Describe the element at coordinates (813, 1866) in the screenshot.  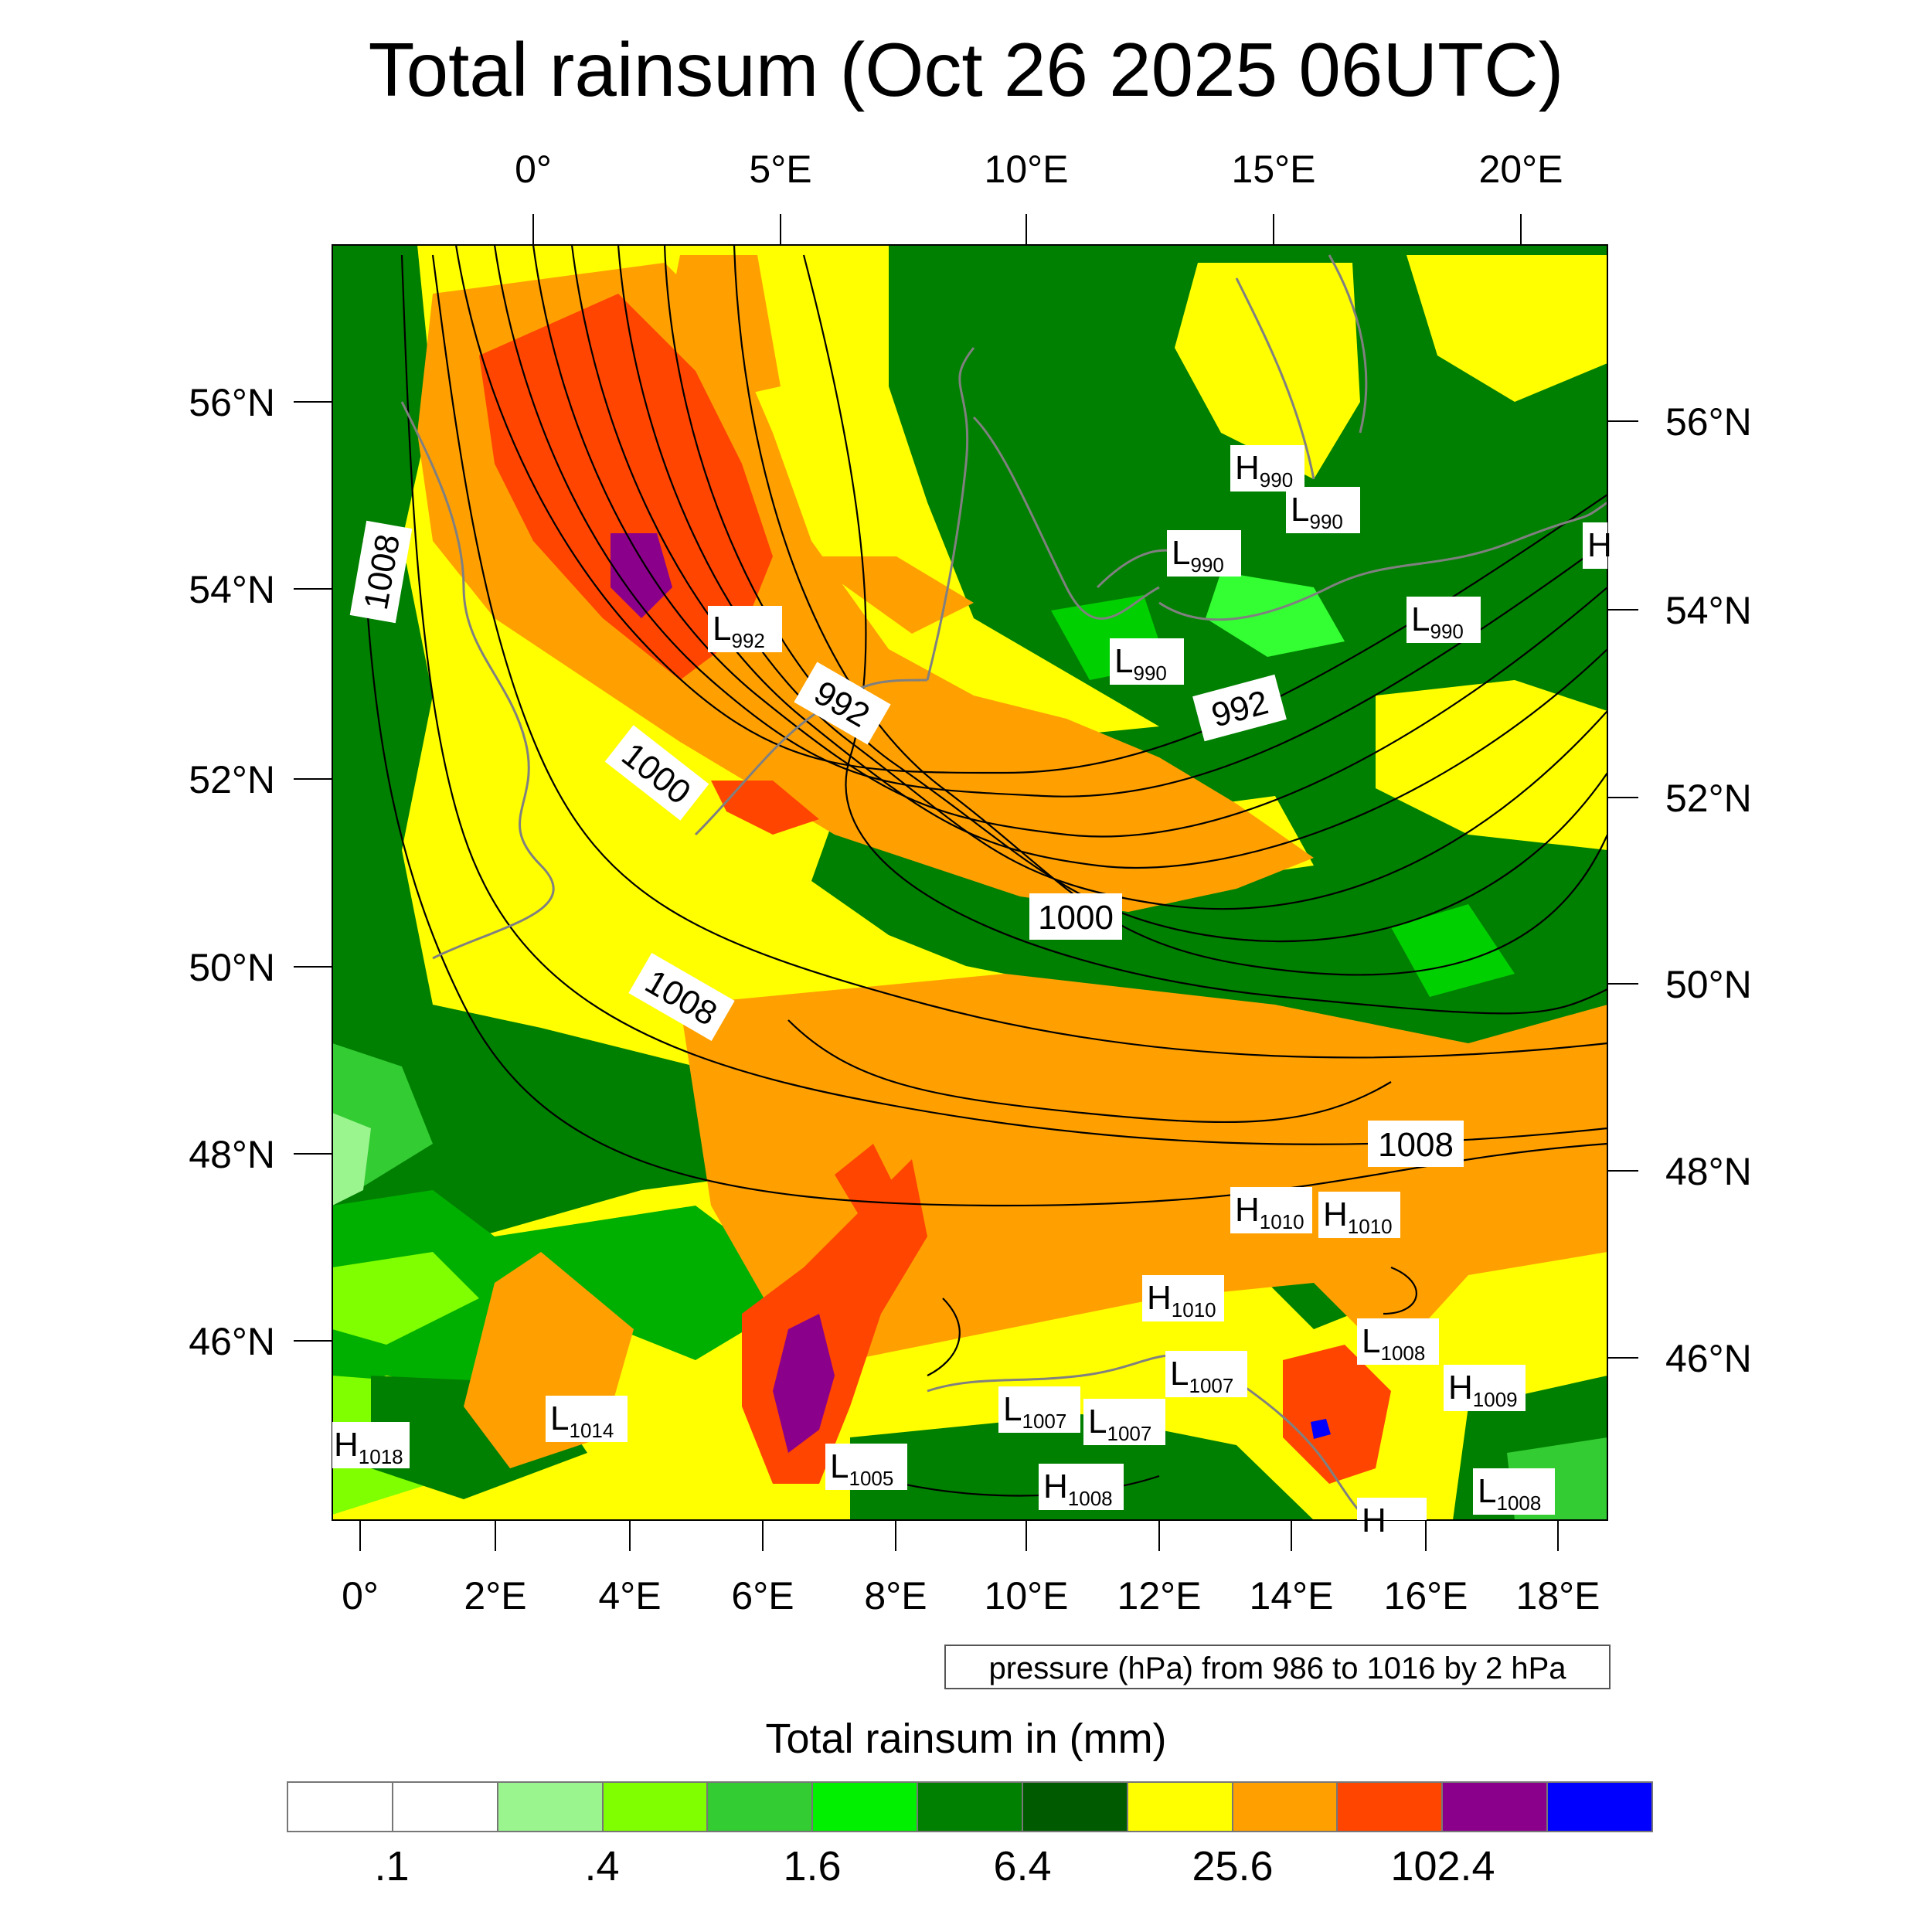
I see `colorbar-label: 1.6` at that location.